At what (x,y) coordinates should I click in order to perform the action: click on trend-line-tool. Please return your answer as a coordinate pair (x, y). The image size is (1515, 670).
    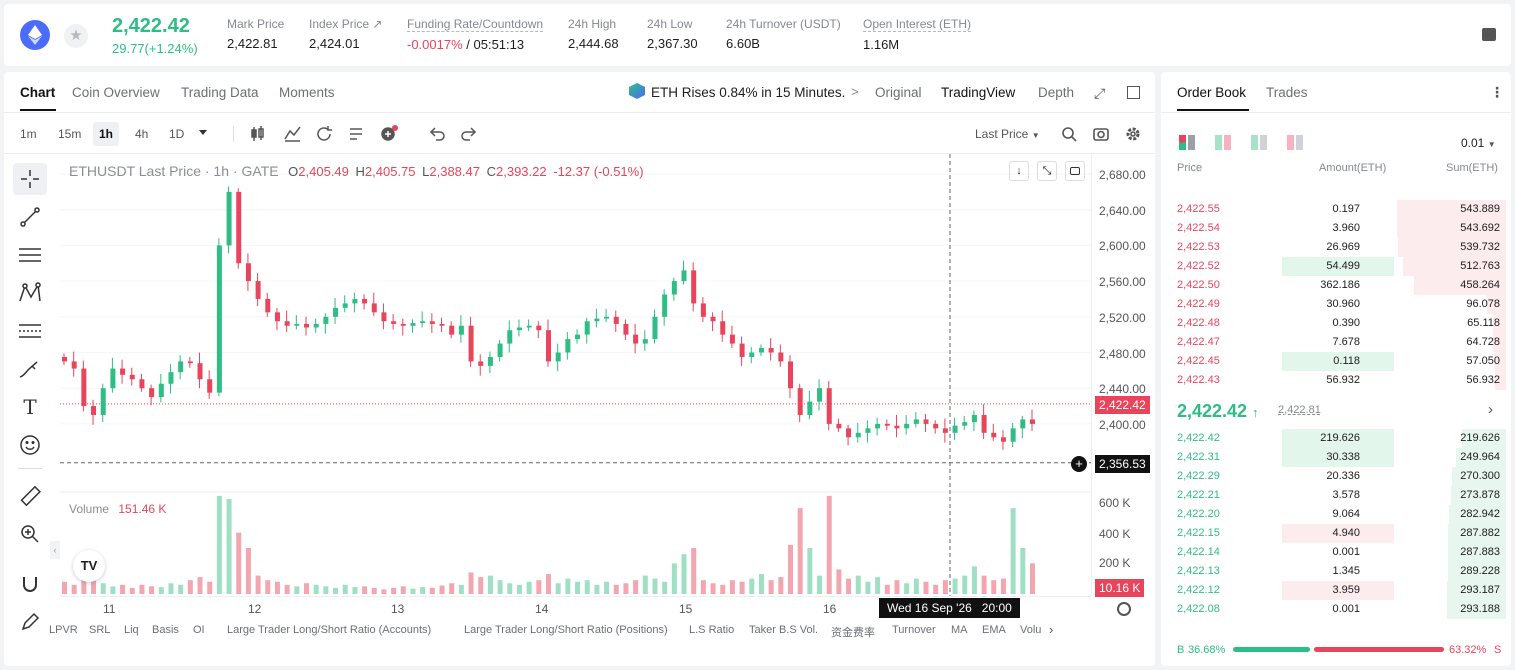
    Looking at the image, I should click on (30, 217).